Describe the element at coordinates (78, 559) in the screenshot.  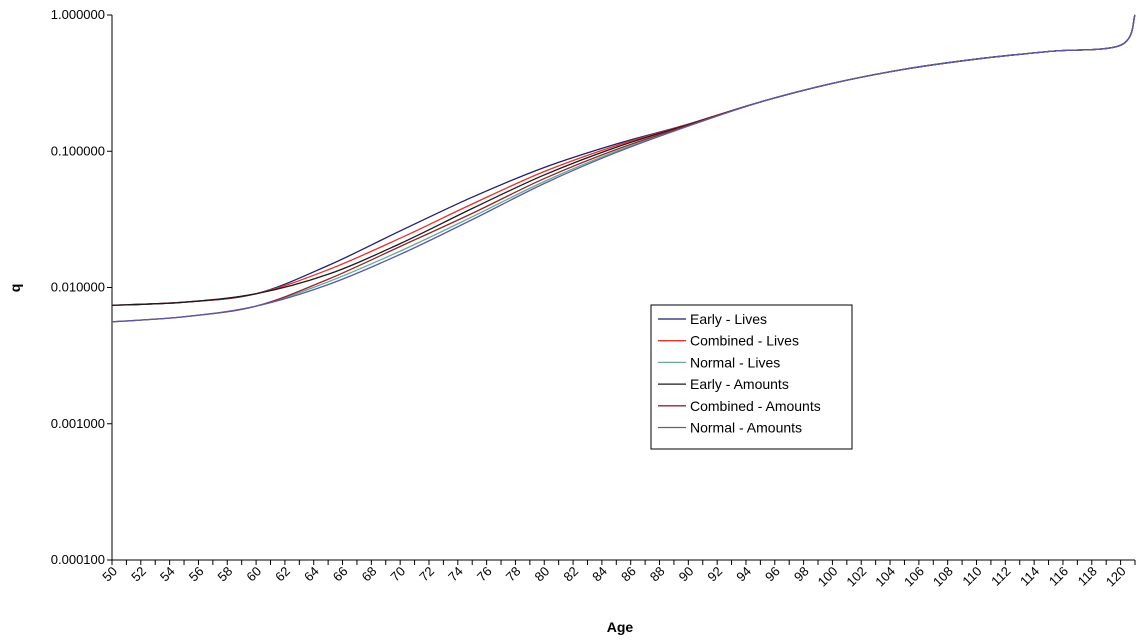
I see `y-tick-label: 0.000100` at that location.